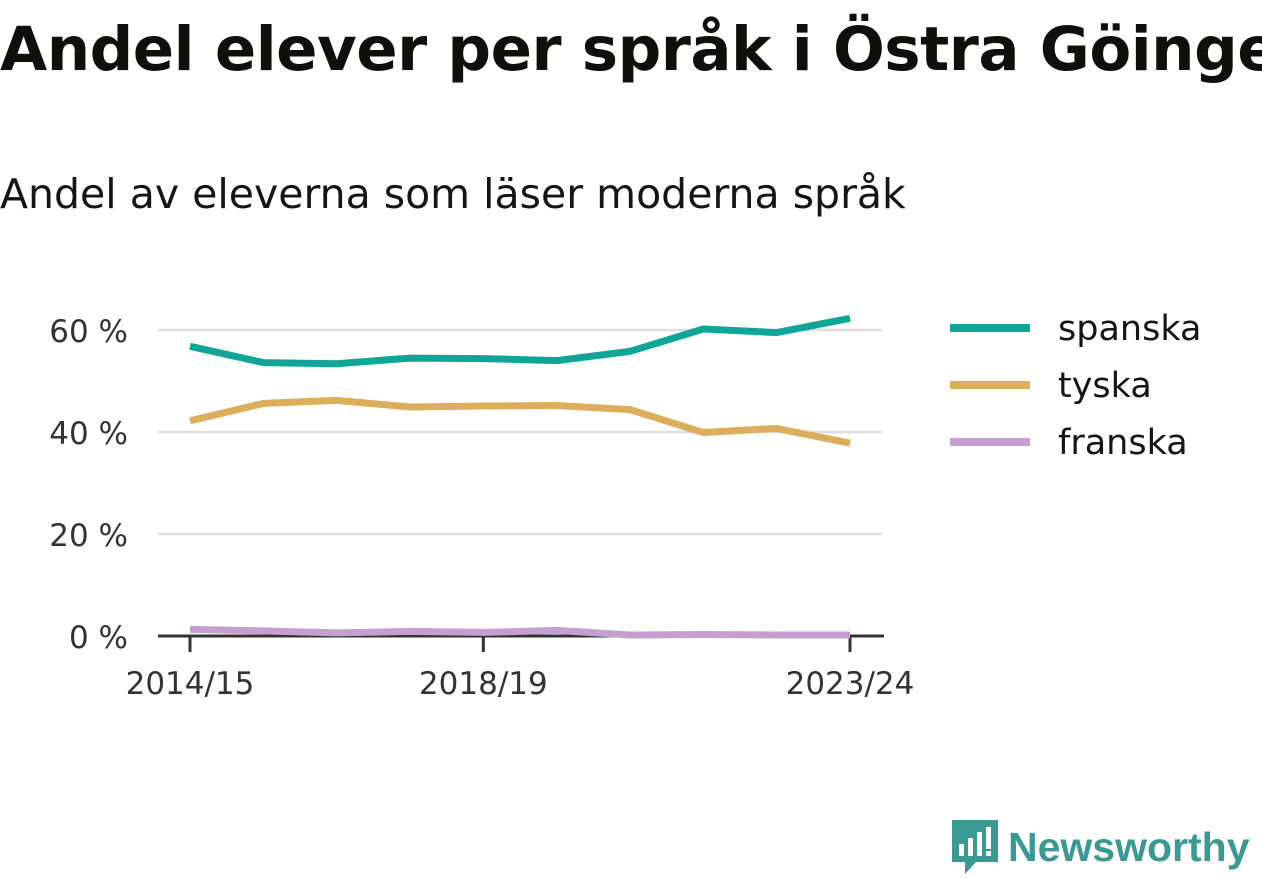  I want to click on legend-label-tyska: tyska, so click(1105, 386).